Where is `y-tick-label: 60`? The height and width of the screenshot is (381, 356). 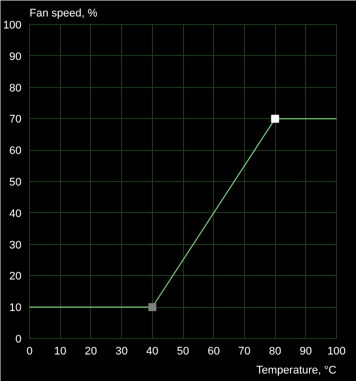 y-tick-label: 60 is located at coordinates (15, 151).